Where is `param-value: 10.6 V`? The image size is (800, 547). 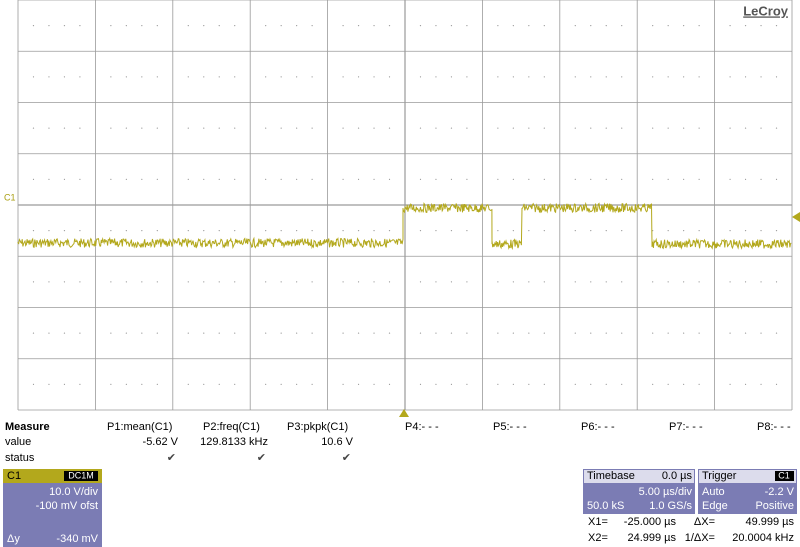 param-value: 10.6 V is located at coordinates (337, 442).